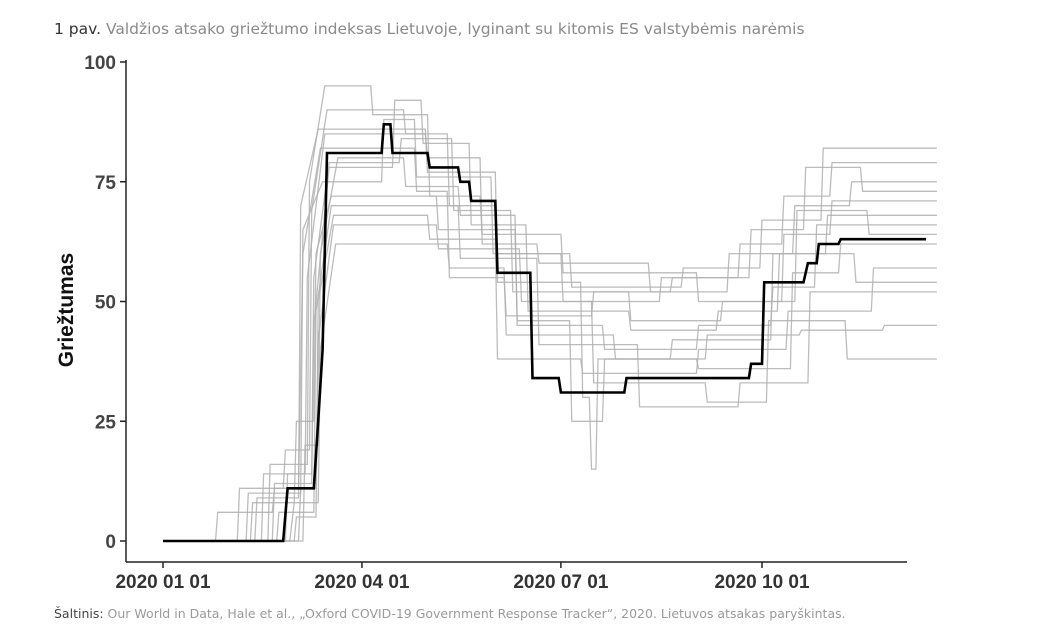  What do you see at coordinates (762, 582) in the screenshot?
I see `x-tick-label: 2020 10 01` at bounding box center [762, 582].